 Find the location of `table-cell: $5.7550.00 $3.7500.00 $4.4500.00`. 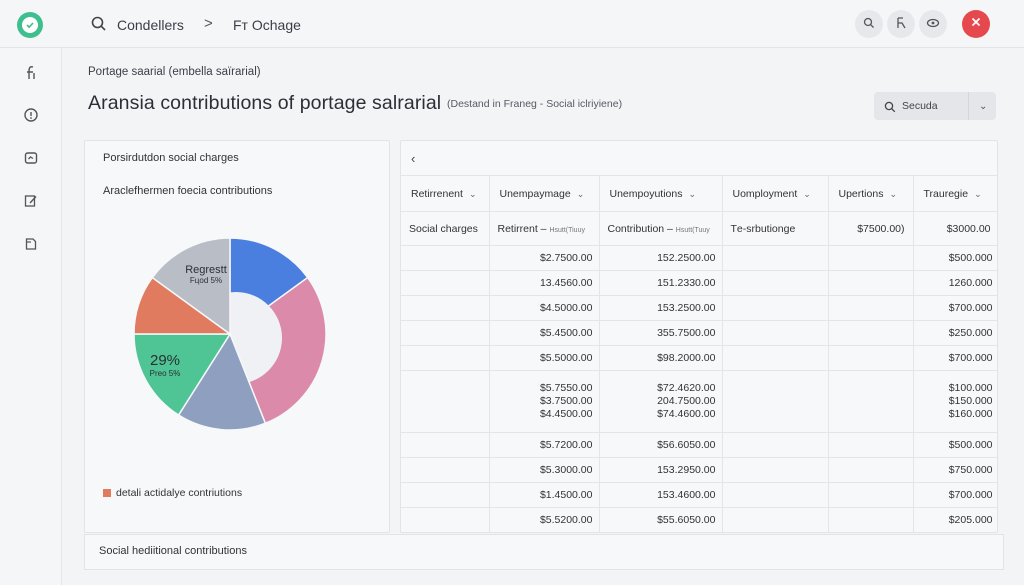

table-cell: $5.7550.00 $3.7500.00 $4.4500.00 is located at coordinates (544, 401).